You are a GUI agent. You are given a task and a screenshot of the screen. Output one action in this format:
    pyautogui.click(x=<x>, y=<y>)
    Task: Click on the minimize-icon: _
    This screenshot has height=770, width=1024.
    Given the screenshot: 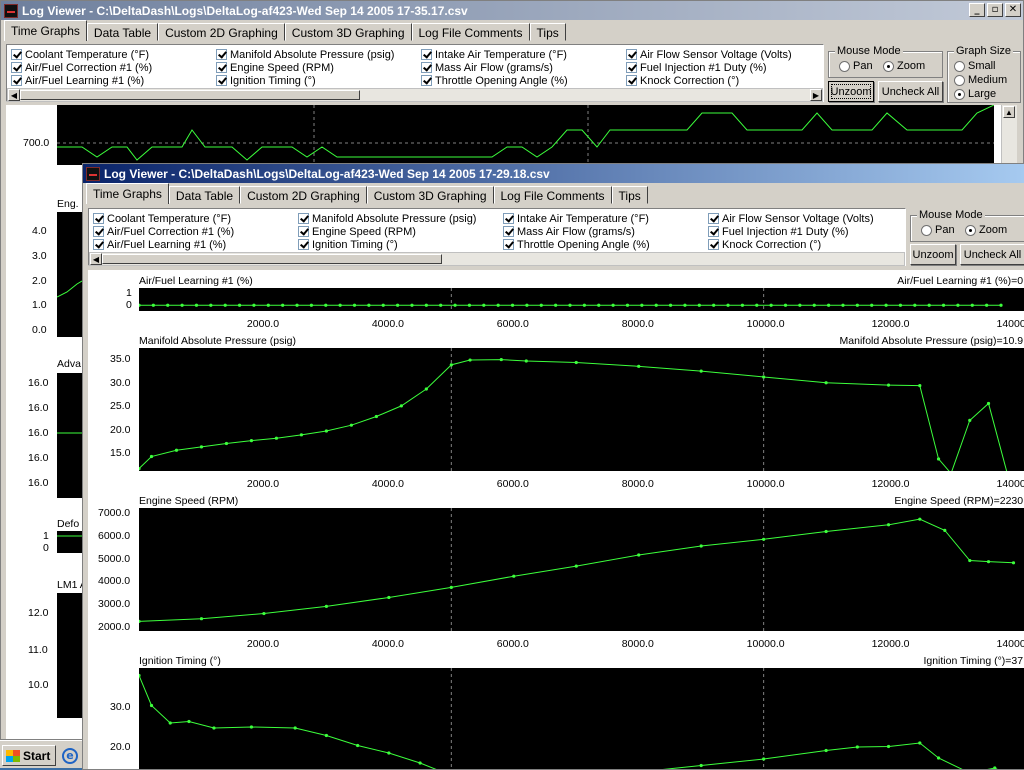 What is the action you would take?
    pyautogui.click(x=977, y=10)
    